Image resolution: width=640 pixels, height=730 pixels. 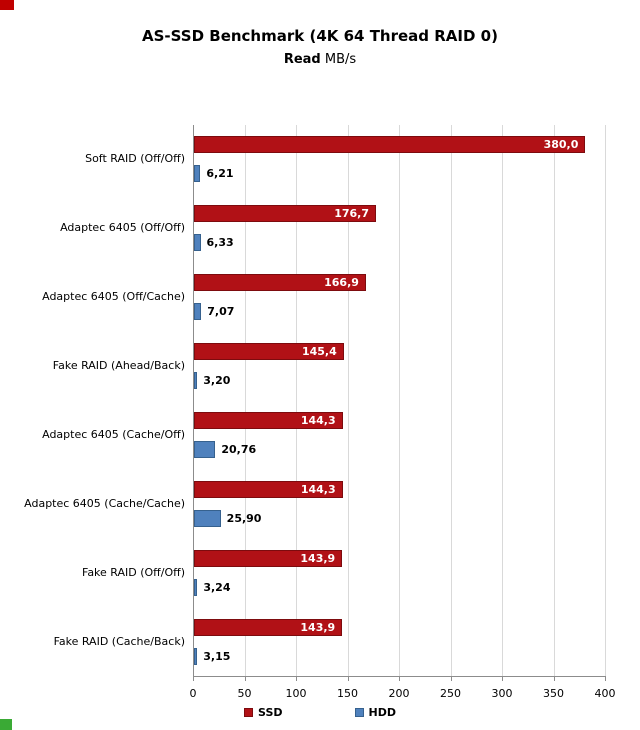 I want to click on subtitle-metric: Read, so click(x=302, y=59).